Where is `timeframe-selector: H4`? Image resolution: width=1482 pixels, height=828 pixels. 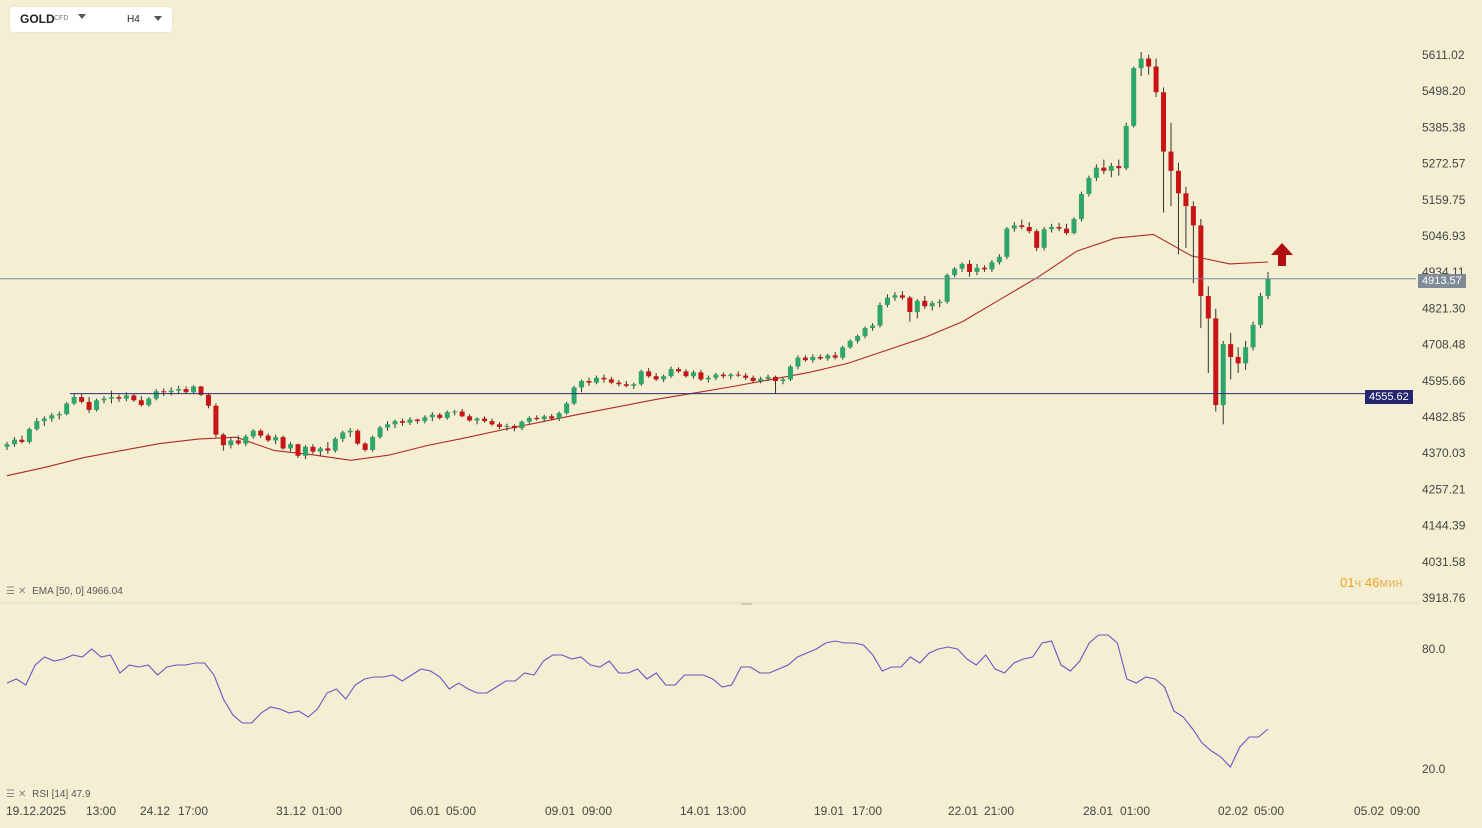
timeframe-selector: H4 is located at coordinates (133, 19).